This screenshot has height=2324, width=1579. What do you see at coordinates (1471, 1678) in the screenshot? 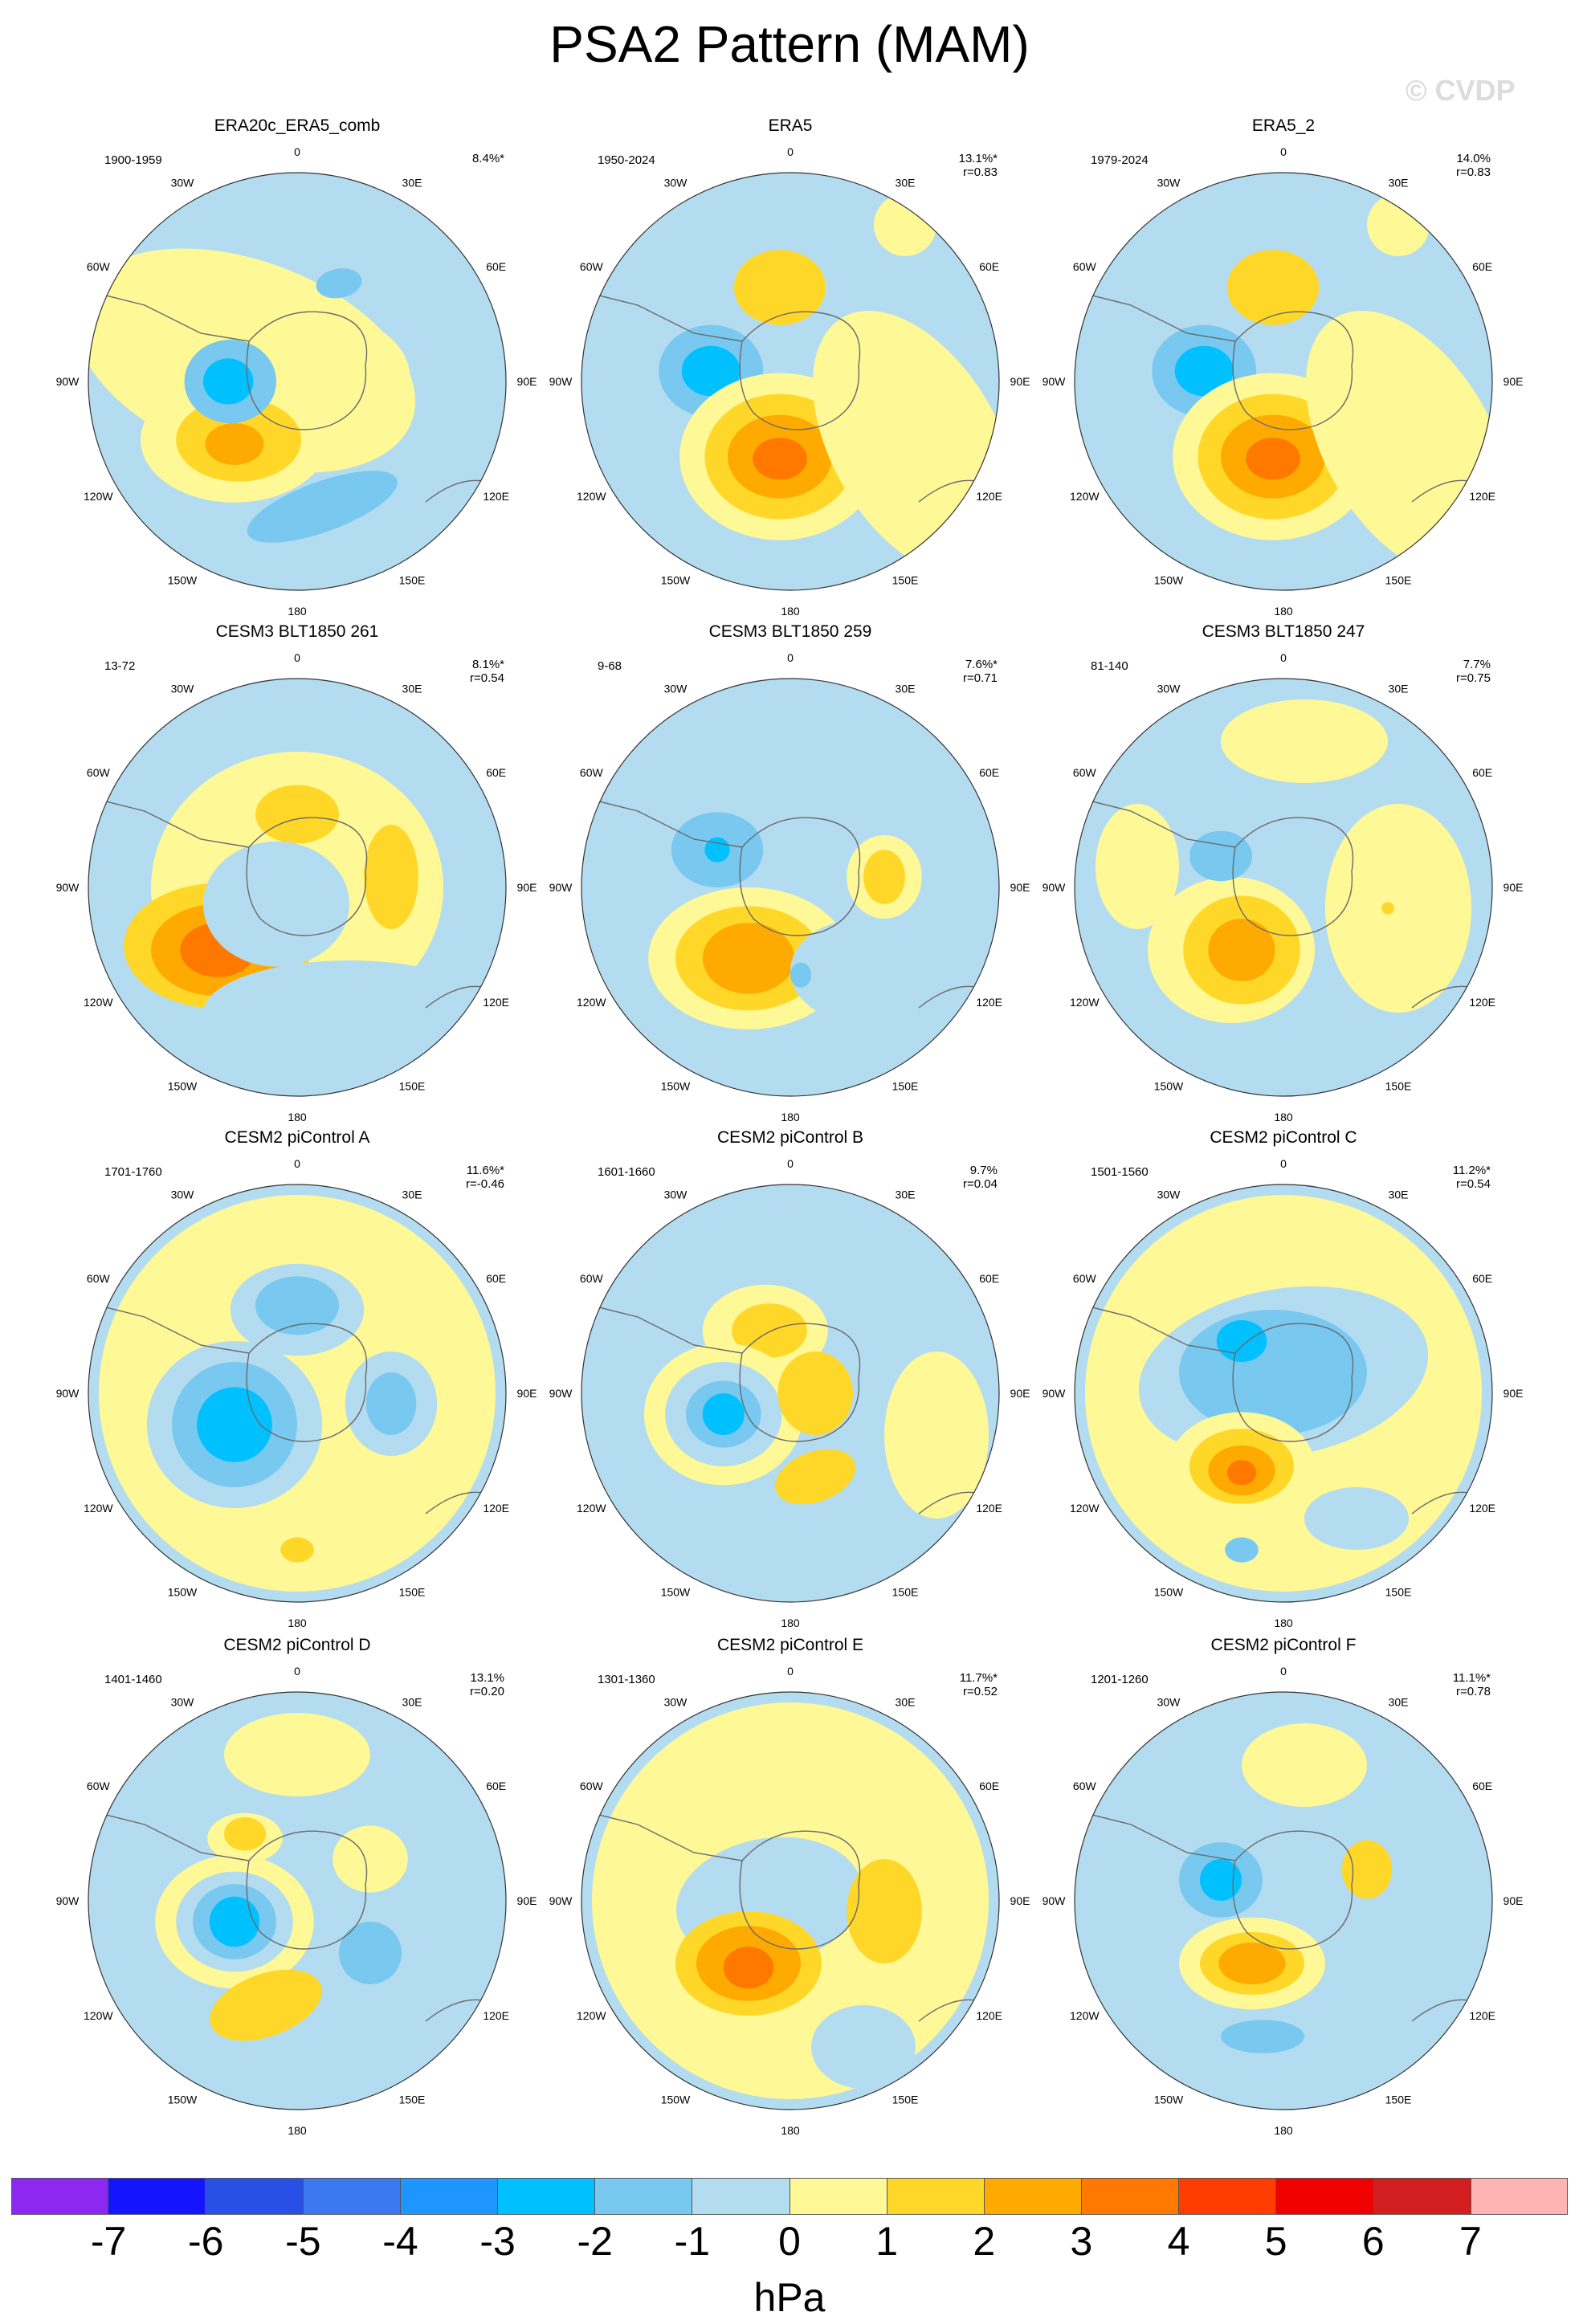
I see `variance-percent: 11.1%*` at bounding box center [1471, 1678].